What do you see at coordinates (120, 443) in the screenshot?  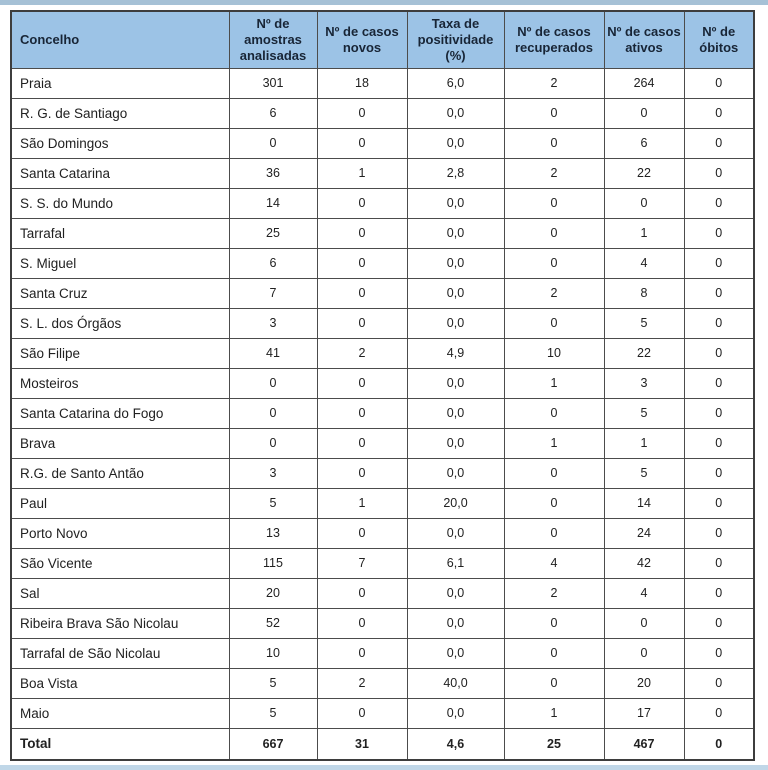 I see `concelho-name: Brava` at bounding box center [120, 443].